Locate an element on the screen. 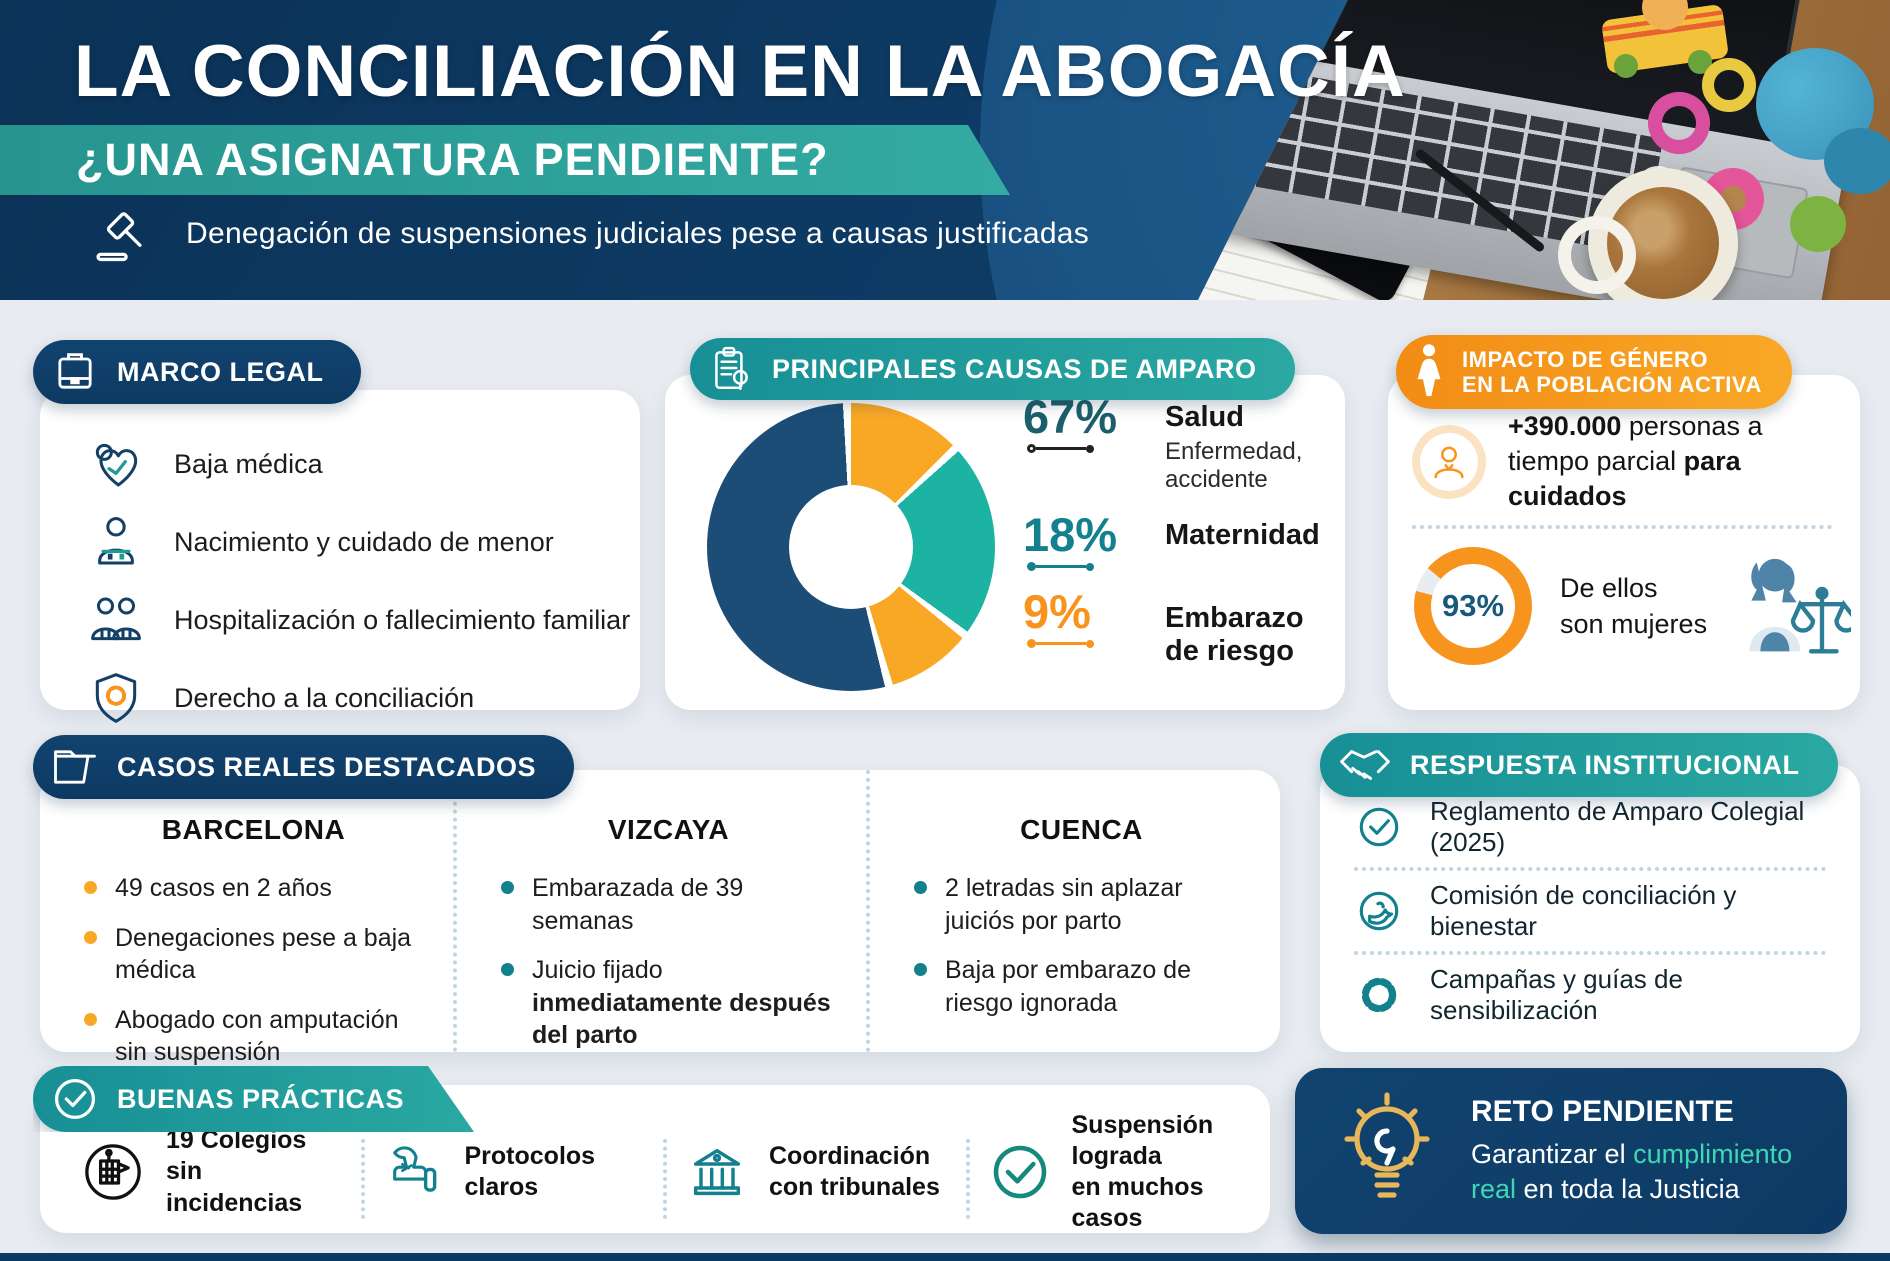 This screenshot has width=1890, height=1261. stat-label: Maternidad is located at coordinates (1242, 535).